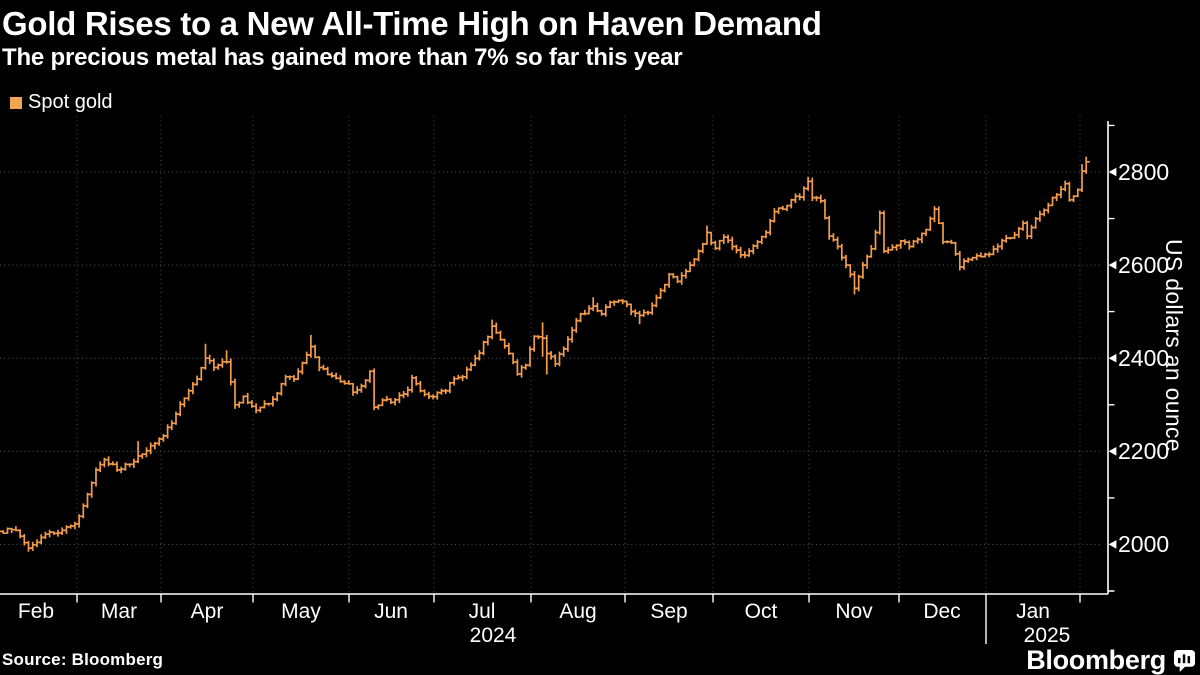 The image size is (1200, 675). Describe the element at coordinates (1047, 635) in the screenshot. I see `year-label: 2025` at that location.